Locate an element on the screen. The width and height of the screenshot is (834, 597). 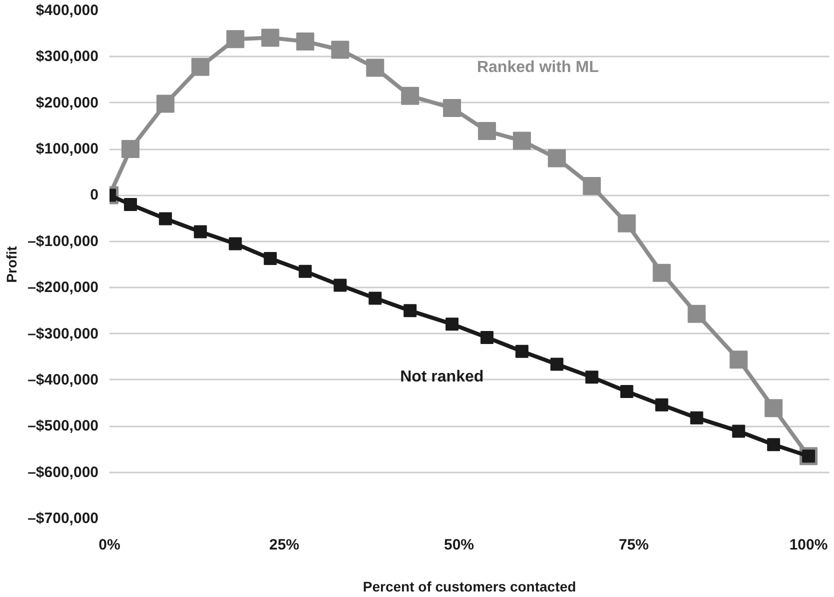
y-tick-label: –$600,000 is located at coordinates (63, 472).